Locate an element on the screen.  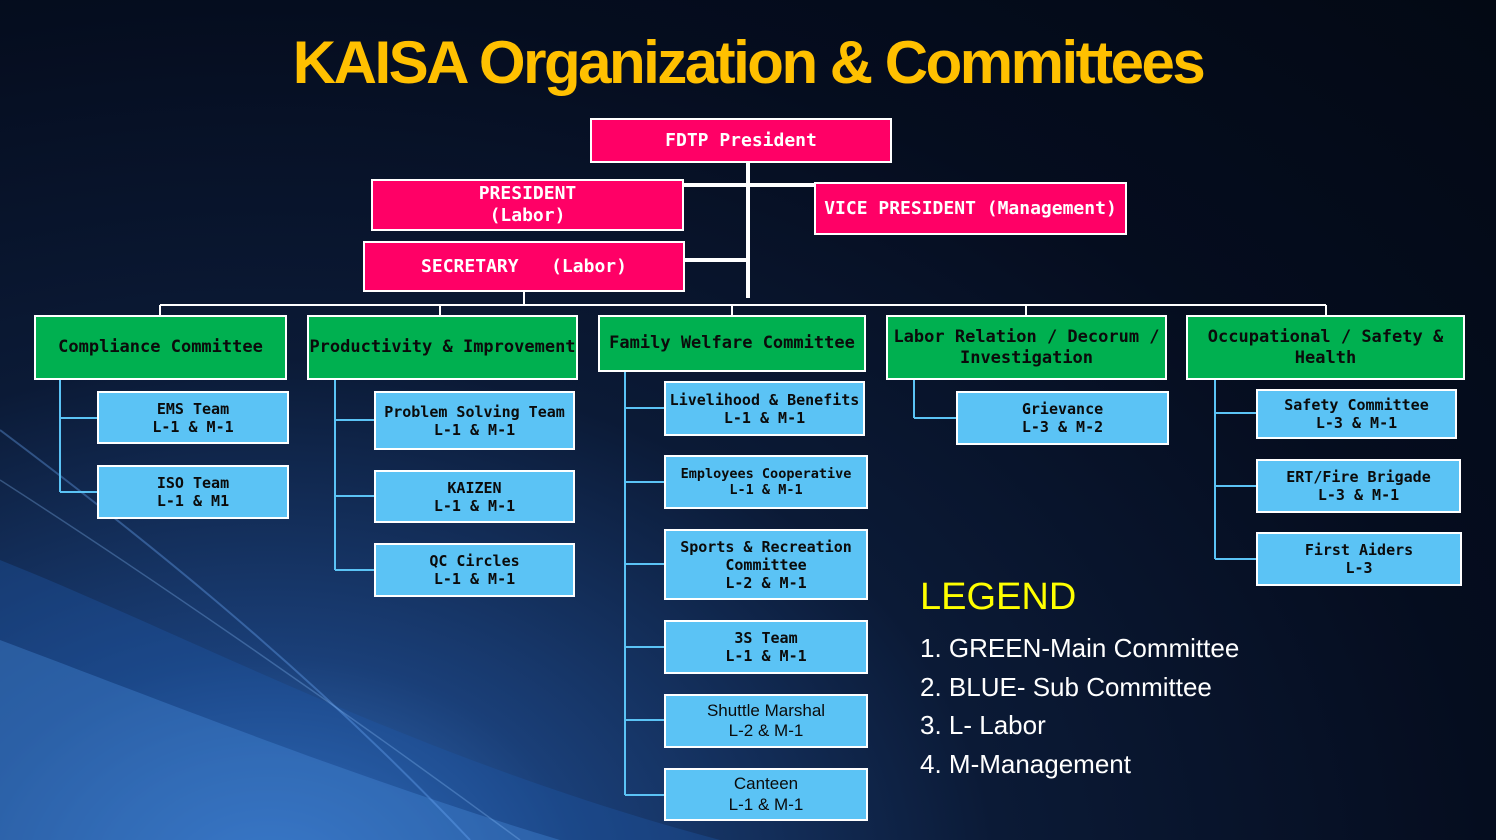
productivity-improvement-box: Productivity & Improvement is located at coordinates (442, 347).